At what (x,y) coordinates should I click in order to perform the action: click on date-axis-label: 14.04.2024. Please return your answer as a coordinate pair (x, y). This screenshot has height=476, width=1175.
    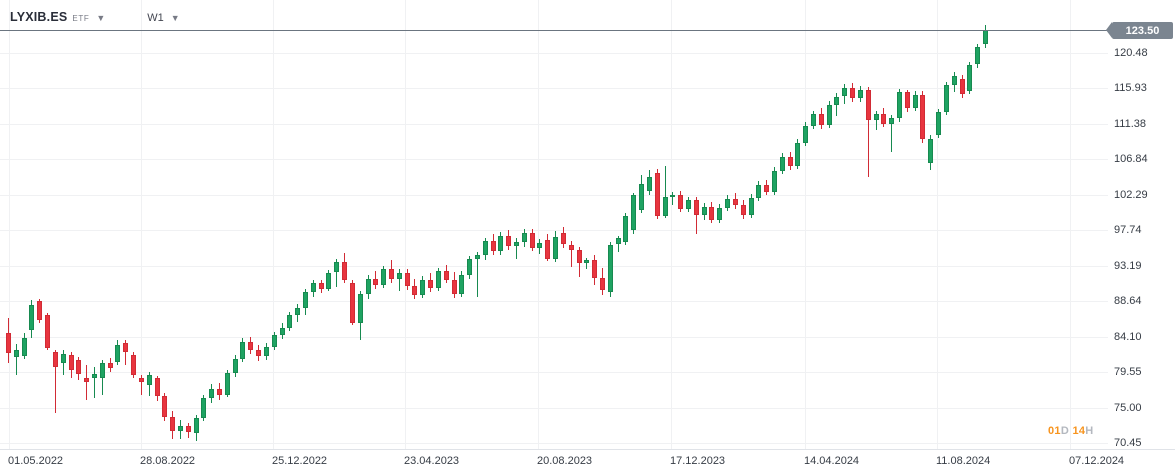
    Looking at the image, I should click on (832, 461).